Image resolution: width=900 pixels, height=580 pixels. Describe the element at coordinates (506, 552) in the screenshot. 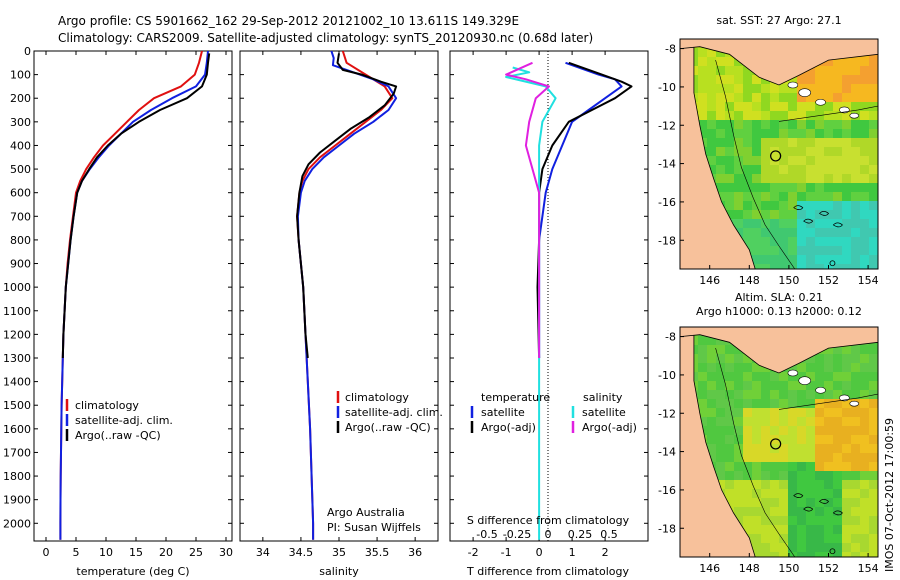

I see `x-tick-label: -1` at that location.